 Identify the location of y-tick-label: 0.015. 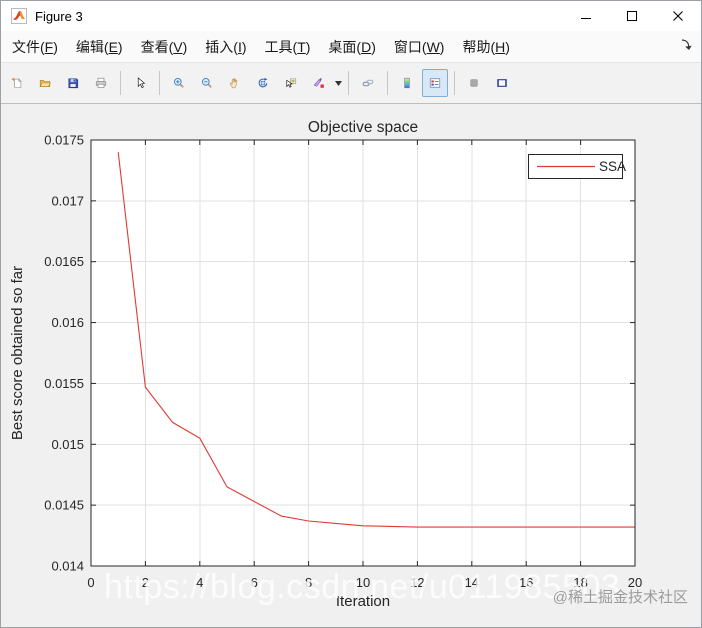
(67, 444).